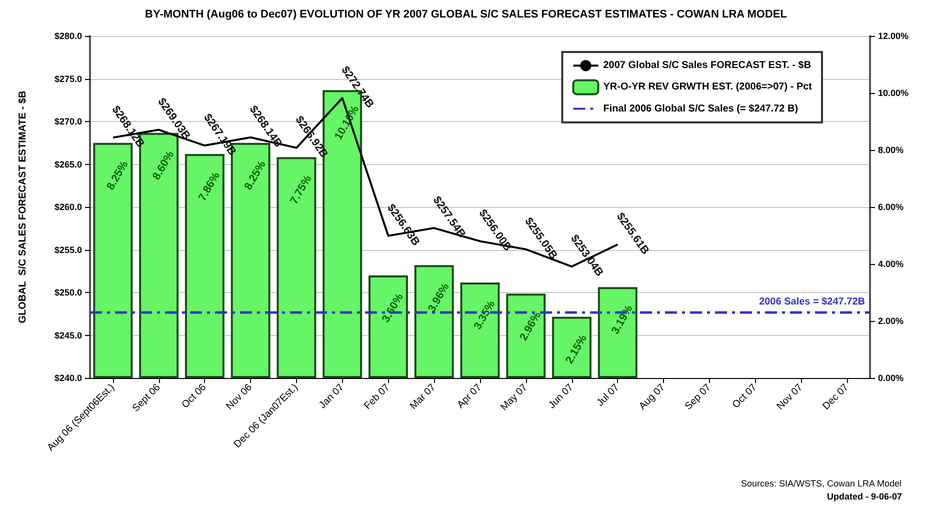 This screenshot has height=531, width=932. Describe the element at coordinates (68, 121) in the screenshot. I see `y-tick-label: $270.0` at that location.